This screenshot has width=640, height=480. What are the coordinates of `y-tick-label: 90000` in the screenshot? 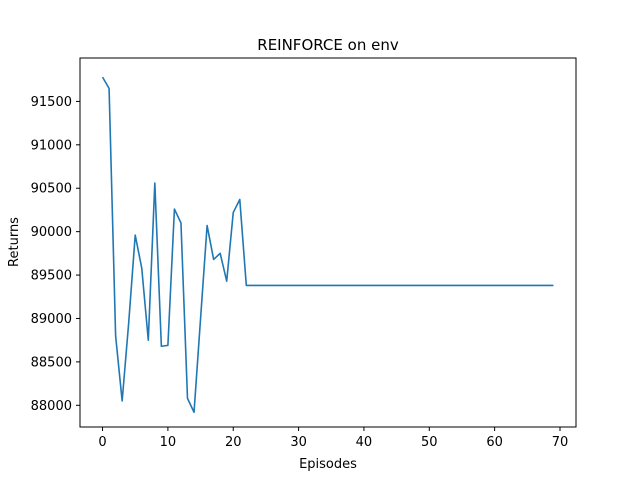 It's located at (51, 232).